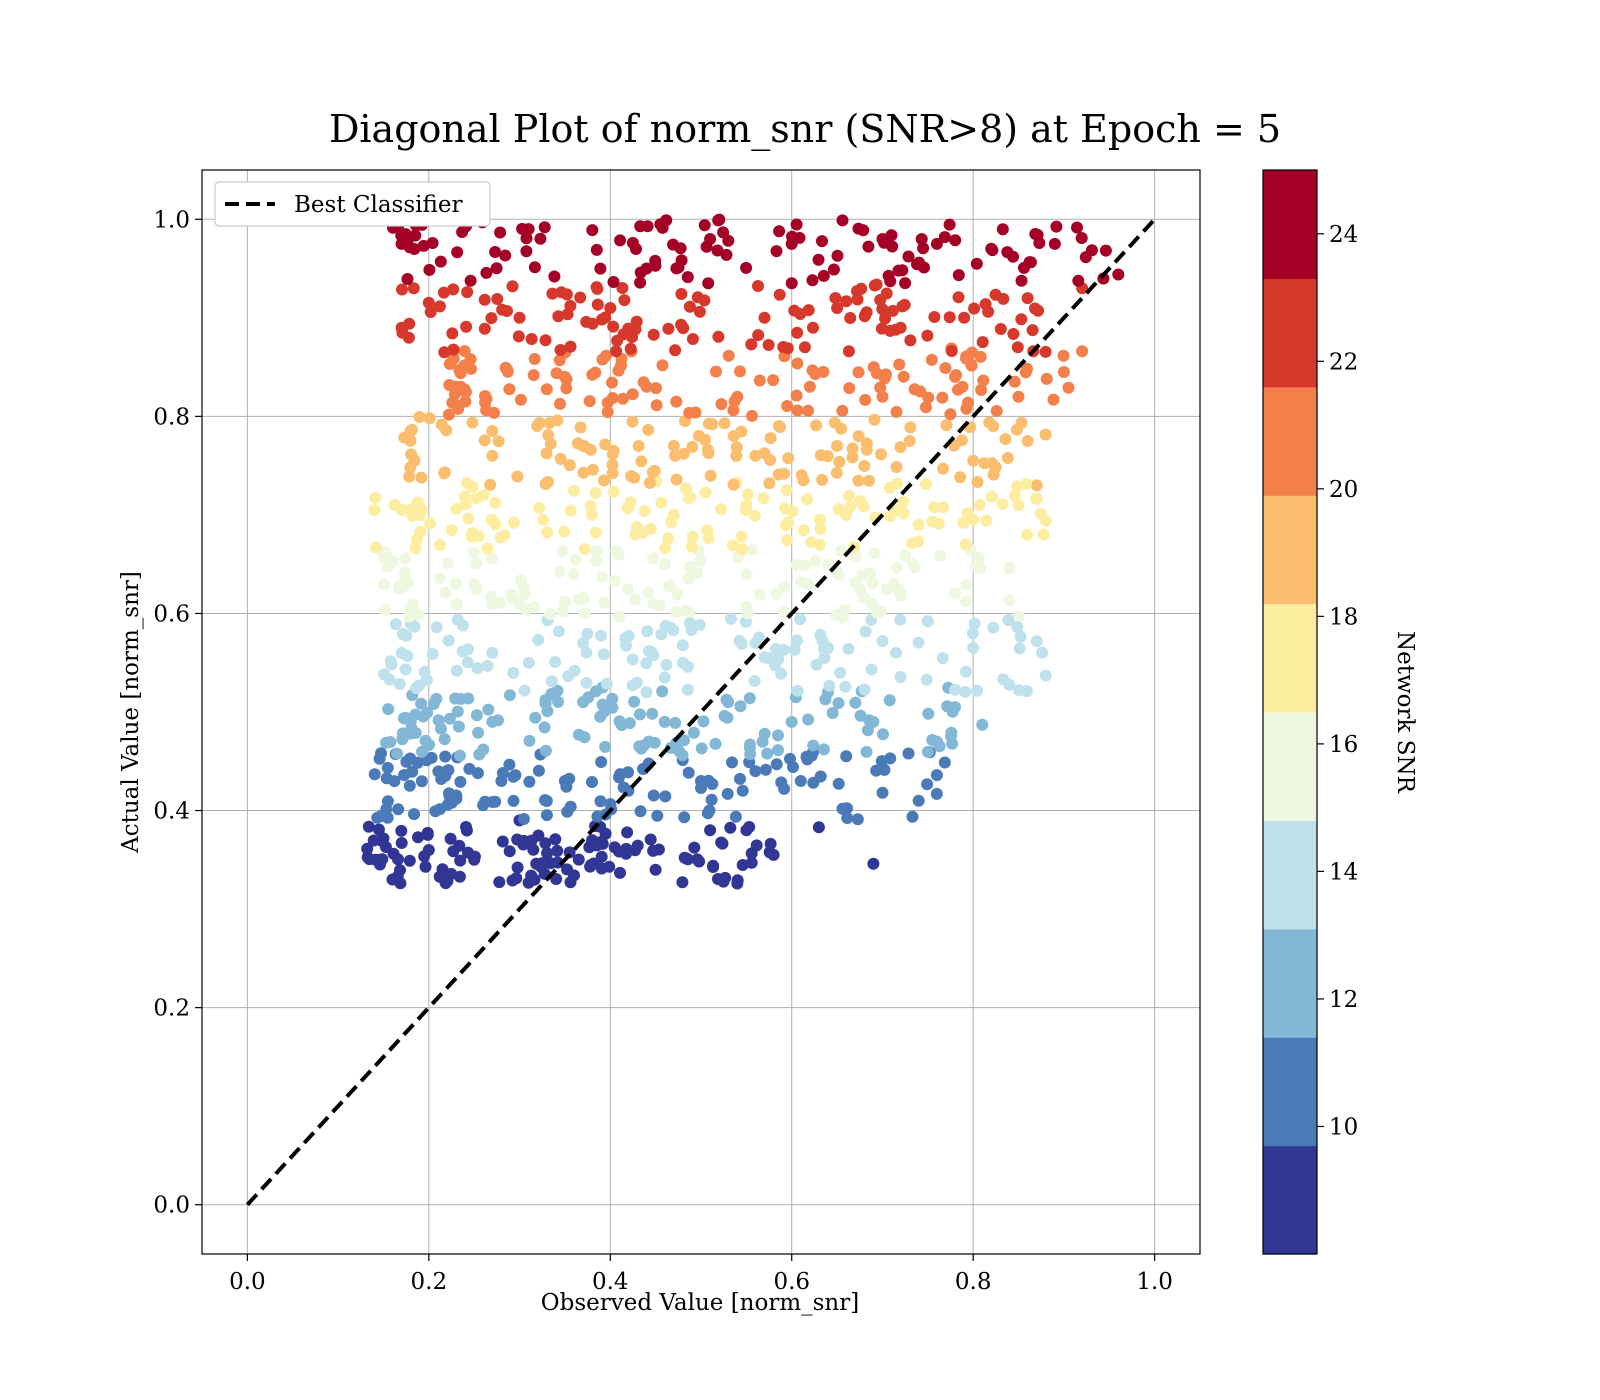  What do you see at coordinates (1405, 712) in the screenshot?
I see `colorbar-label: Network SNR` at bounding box center [1405, 712].